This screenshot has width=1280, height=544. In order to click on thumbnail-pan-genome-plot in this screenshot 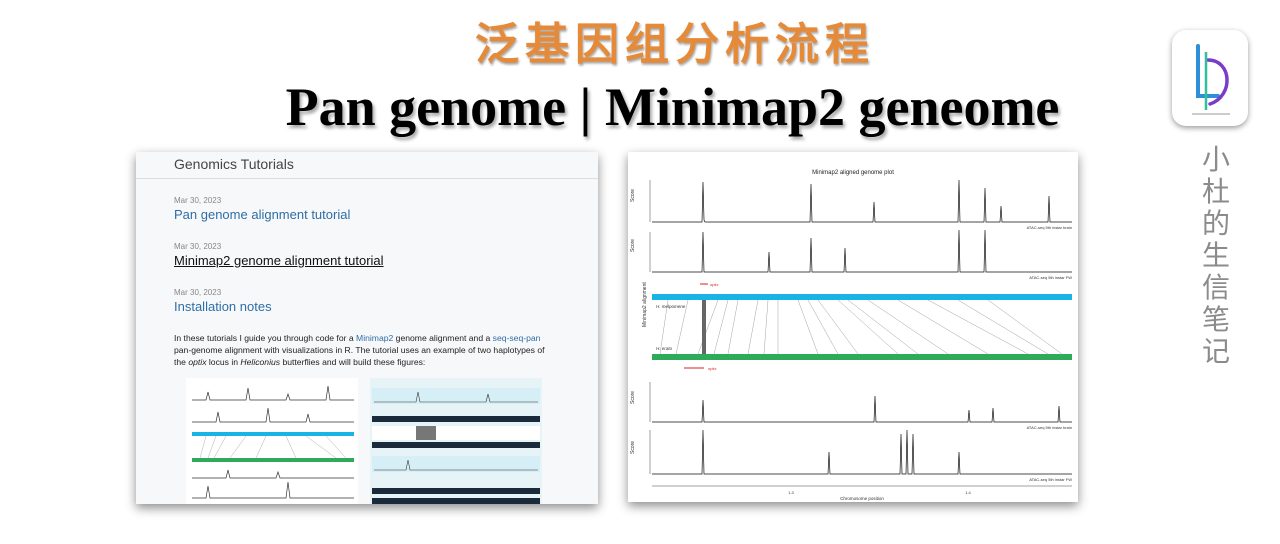, I will do `click(456, 441)`.